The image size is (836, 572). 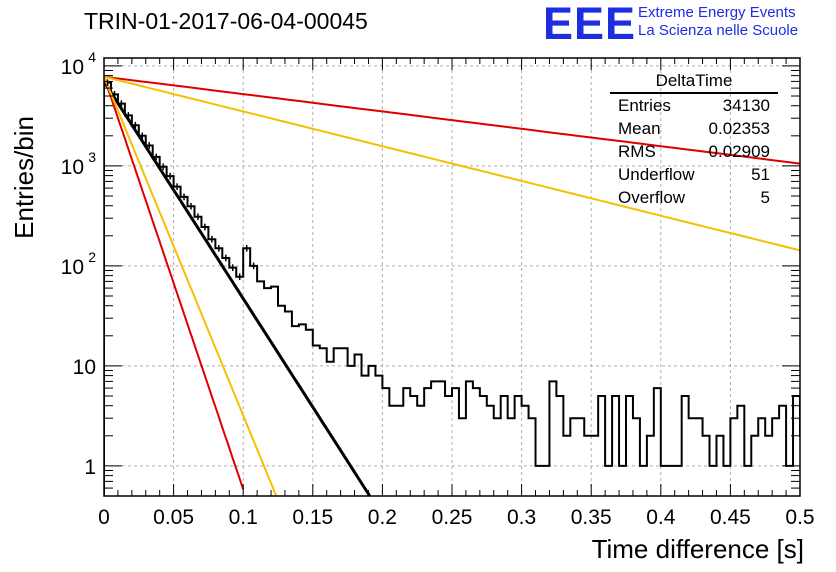 What do you see at coordinates (661, 517) in the screenshot?
I see `x-tick-label: 0.4` at bounding box center [661, 517].